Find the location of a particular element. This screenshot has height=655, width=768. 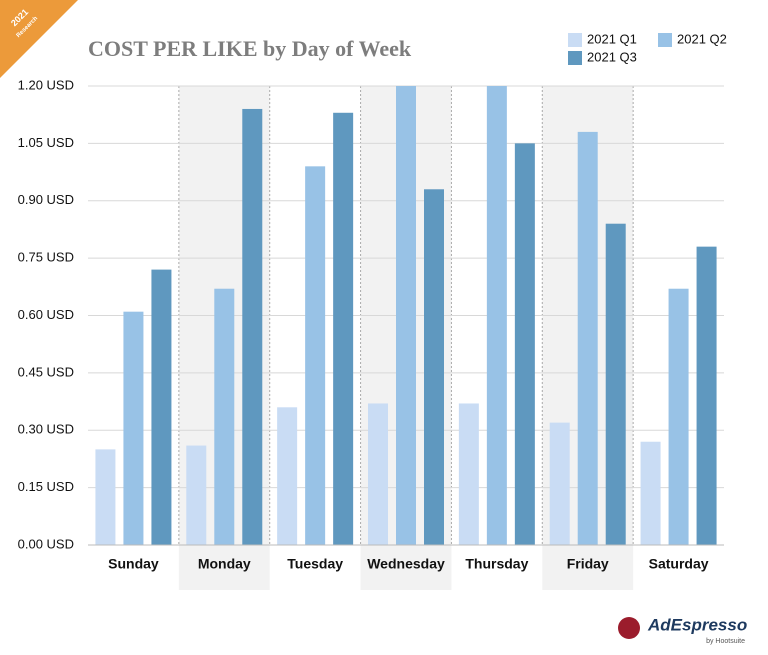

logo-byline: by Hootsuite is located at coordinates (725, 641).